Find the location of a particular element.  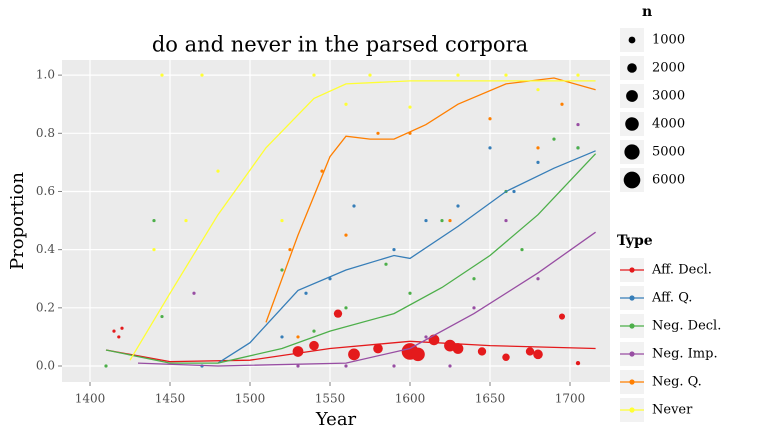

size-legend-label: 1000 is located at coordinates (668, 40).